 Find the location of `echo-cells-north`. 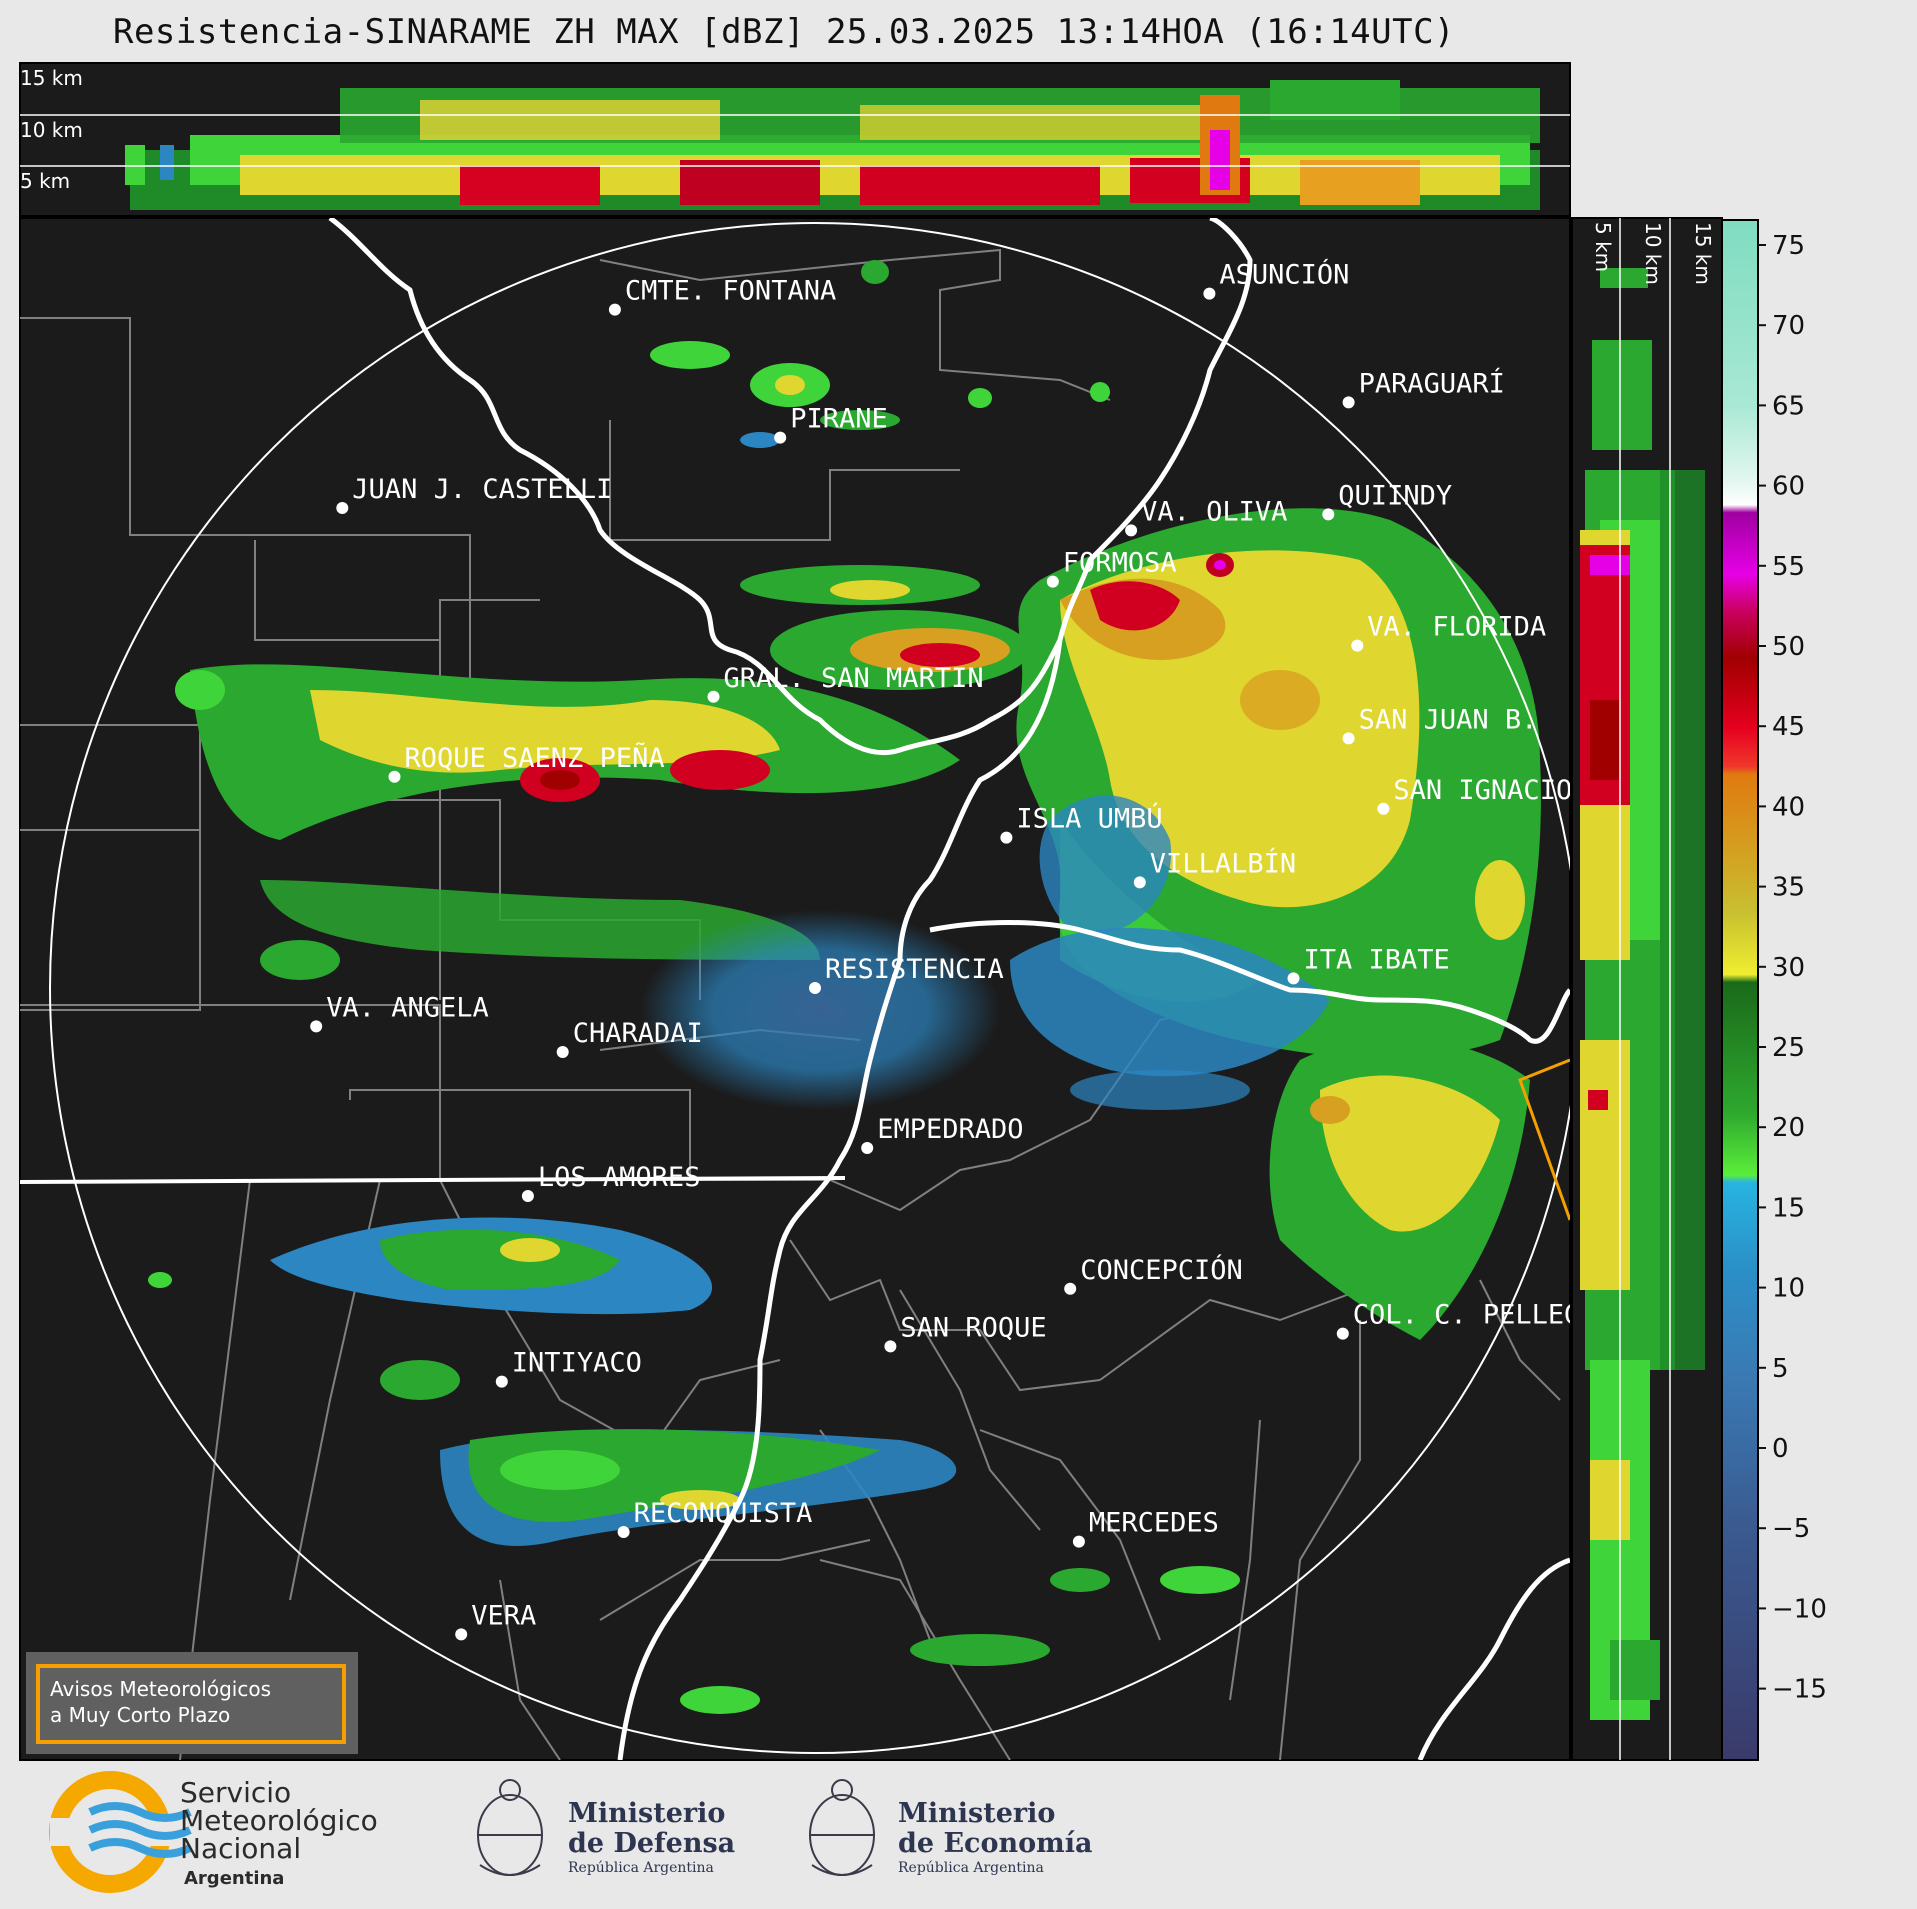

echo-cells-north is located at coordinates (880, 432).